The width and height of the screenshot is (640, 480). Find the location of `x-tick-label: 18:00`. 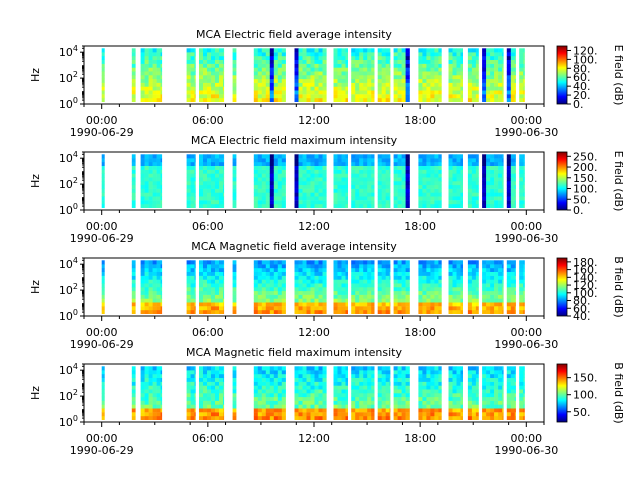

x-tick-label: 18:00 is located at coordinates (420, 332).